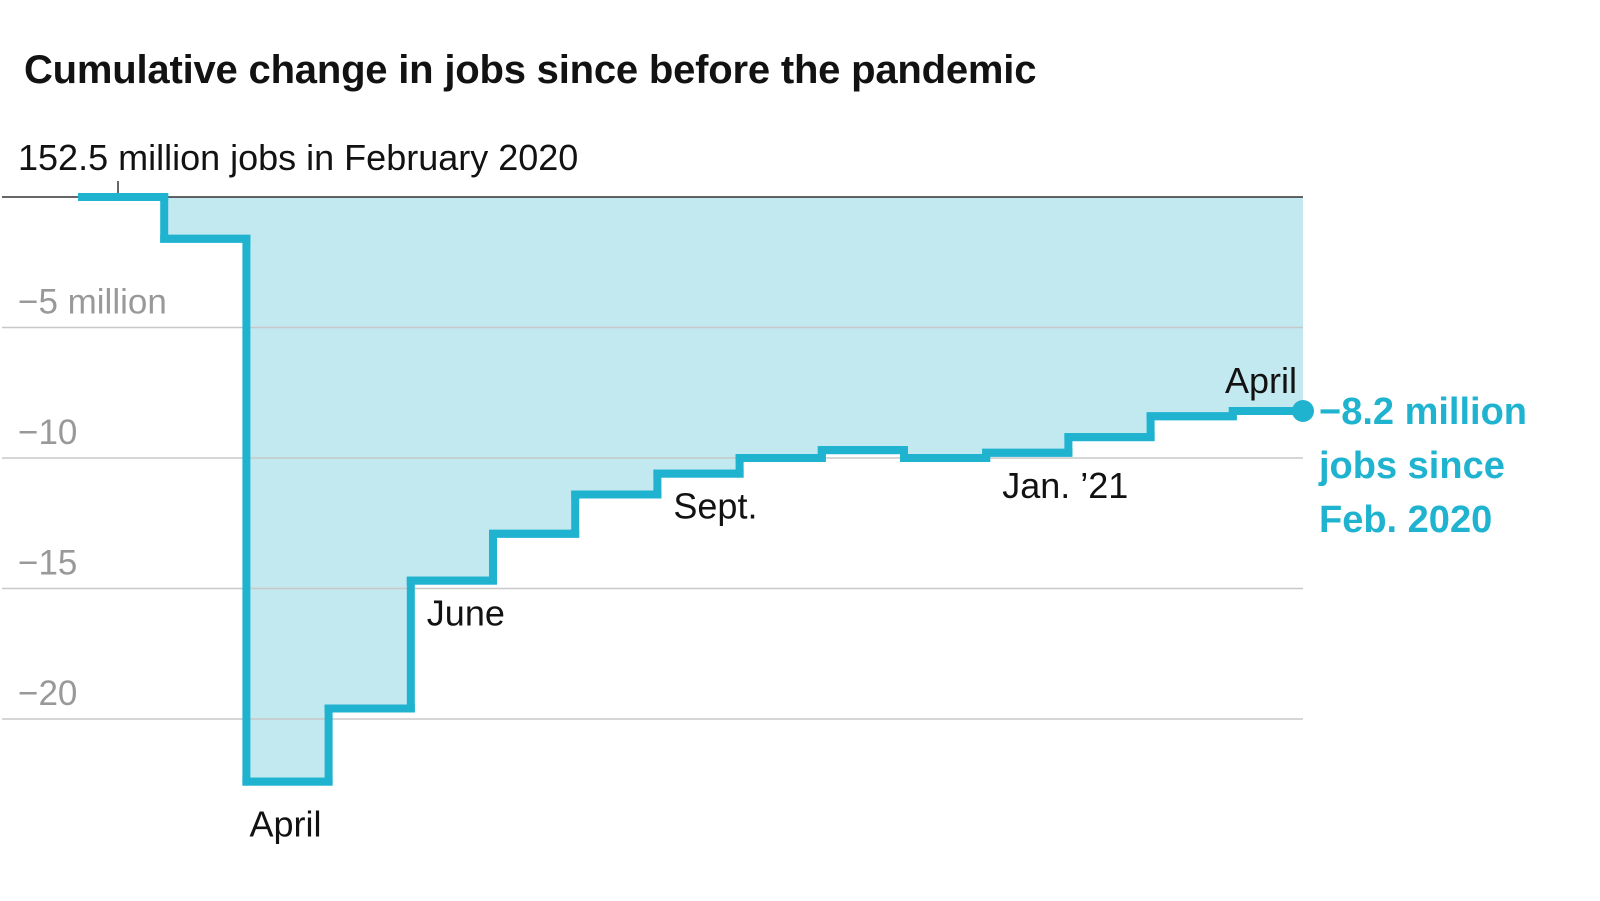 Image resolution: width=1600 pixels, height=901 pixels. What do you see at coordinates (92, 498) in the screenshot?
I see `y-tick-labels: −5 million −10 −15 −20` at bounding box center [92, 498].